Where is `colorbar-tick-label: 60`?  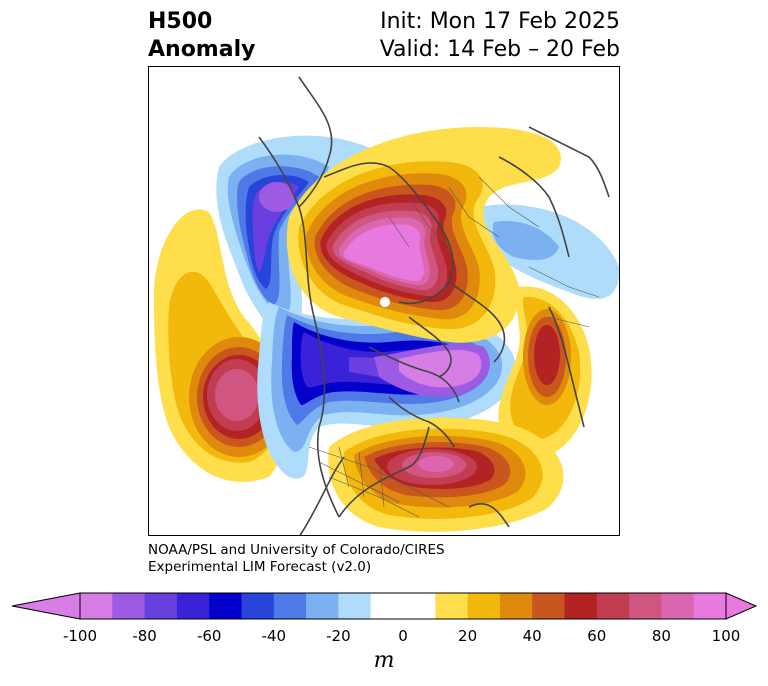
colorbar-tick-label: 60 is located at coordinates (597, 636).